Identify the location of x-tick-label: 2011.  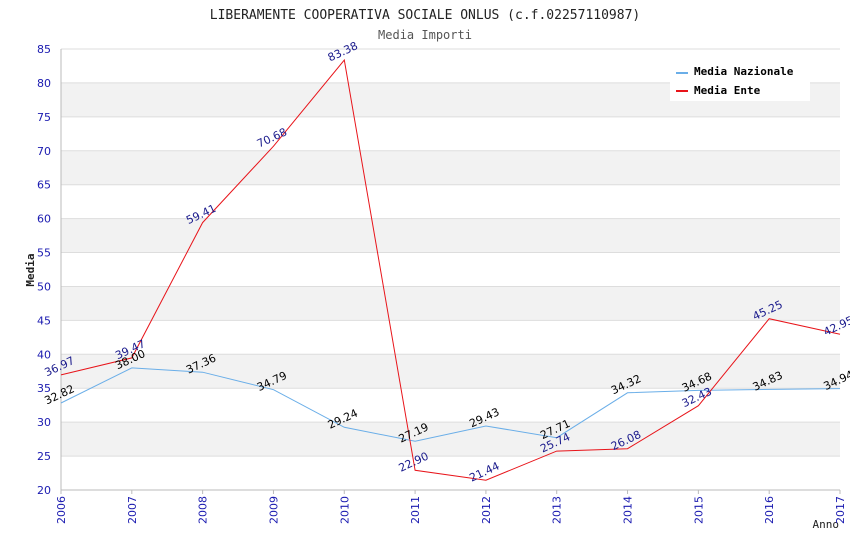
(415, 510).